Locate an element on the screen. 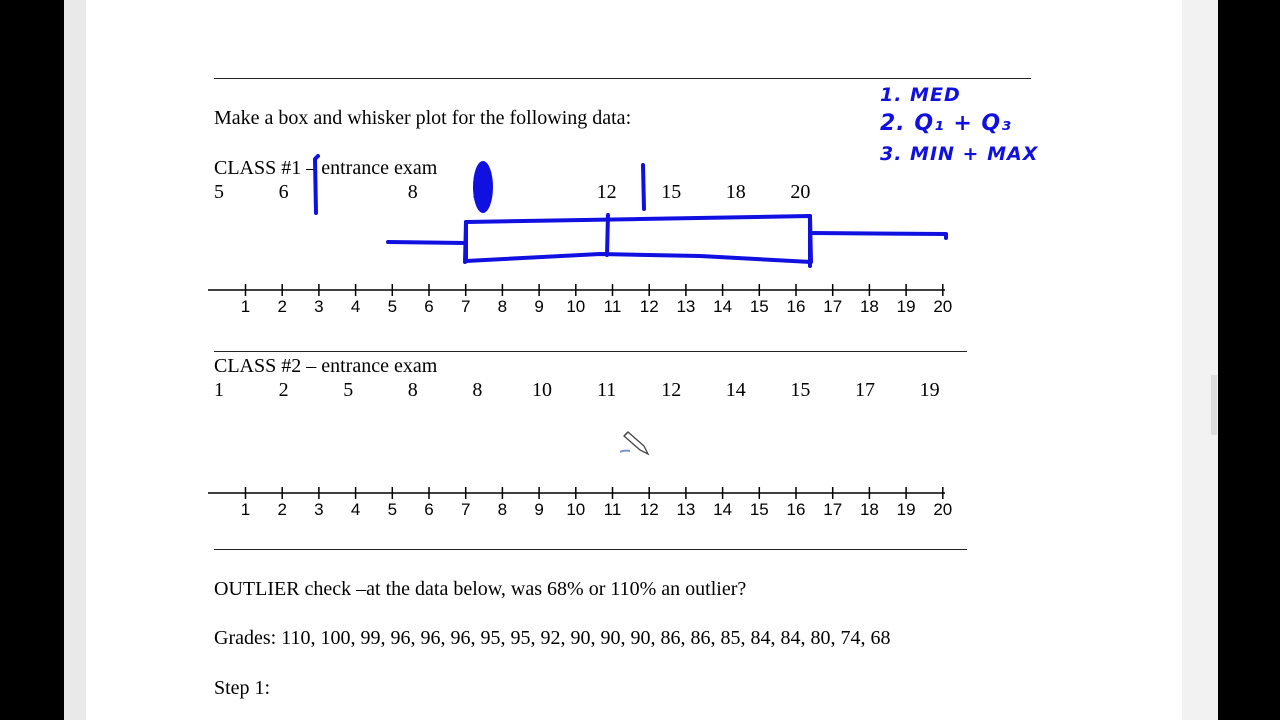  step1-label: Step 1: is located at coordinates (242, 688).